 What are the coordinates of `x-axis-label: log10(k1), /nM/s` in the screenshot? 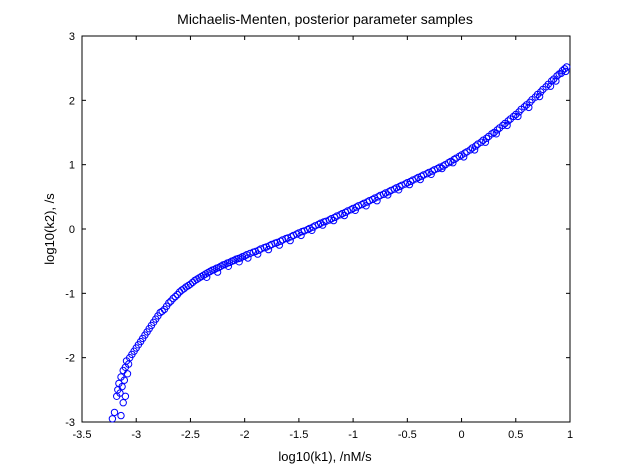 It's located at (325, 456).